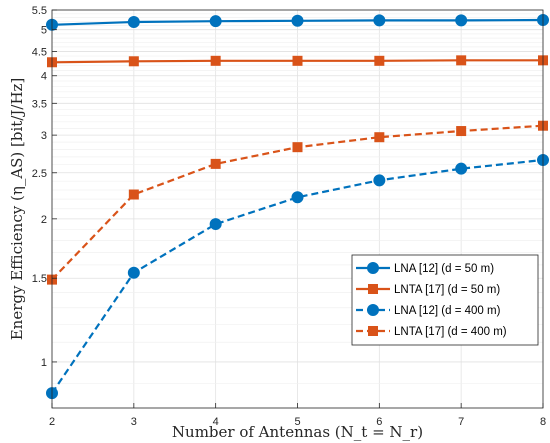 This screenshot has height=443, width=550. What do you see at coordinates (17, 209) in the screenshot?
I see `y-axis-label: Energy Efficiency (η_AS) [bit/J/Hz]` at bounding box center [17, 209].